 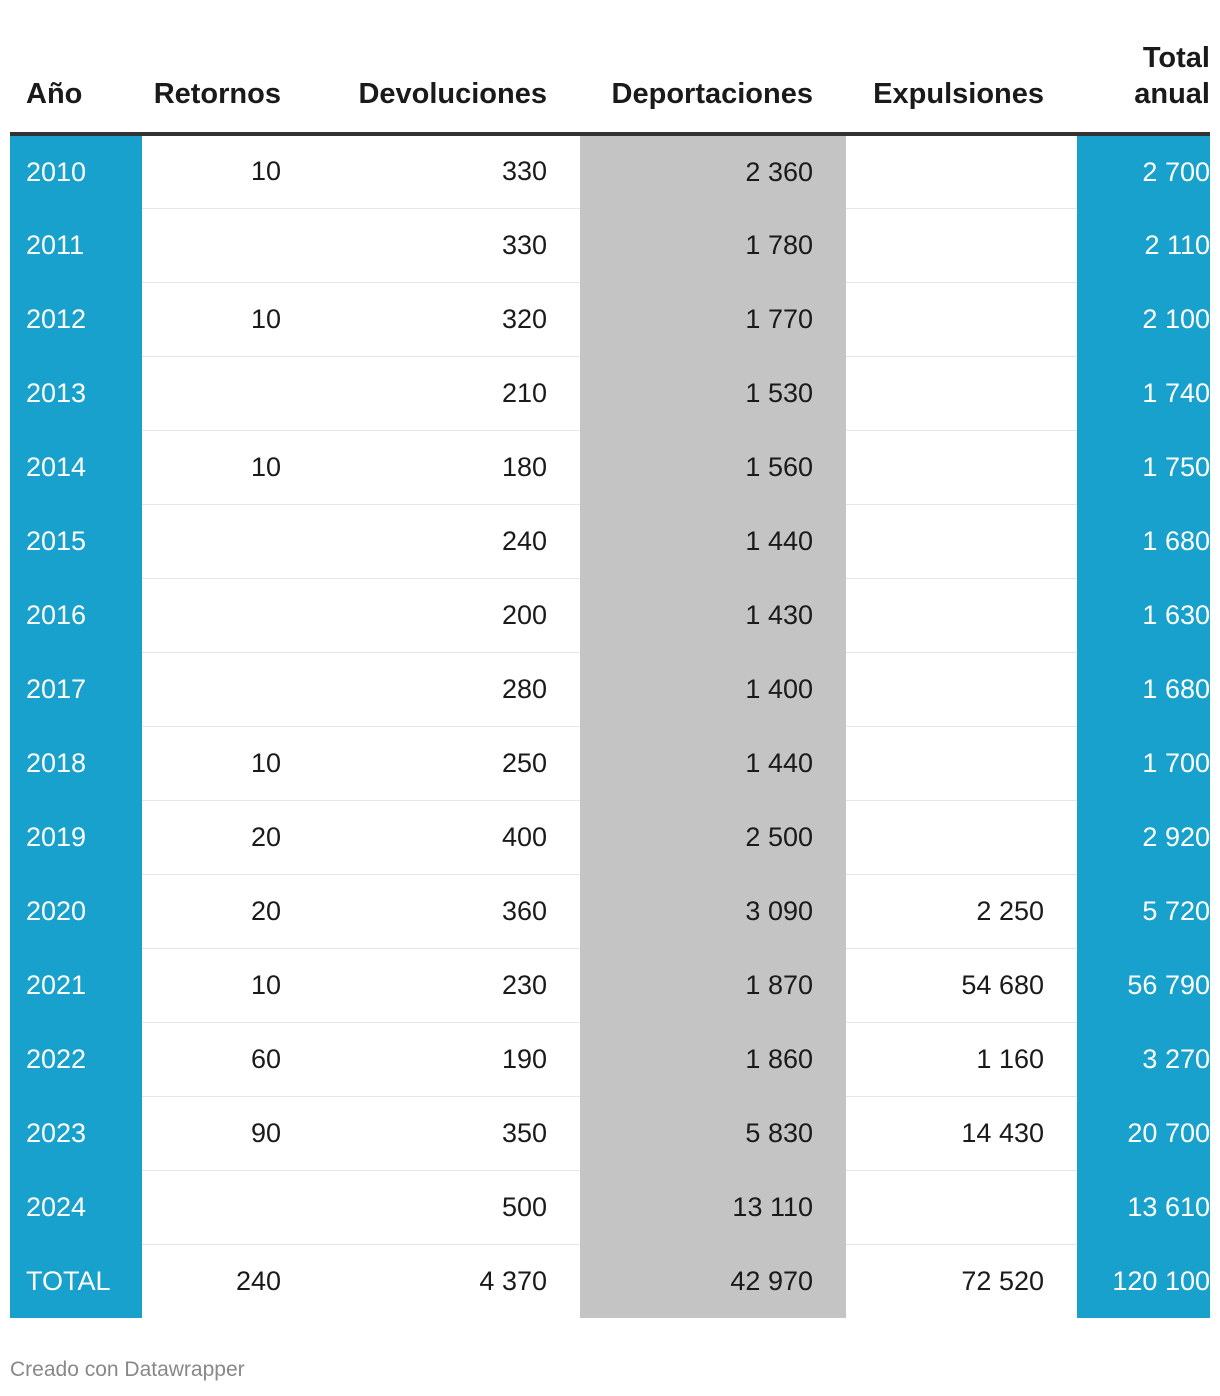 I want to click on cell-year: 2013, so click(x=76, y=393).